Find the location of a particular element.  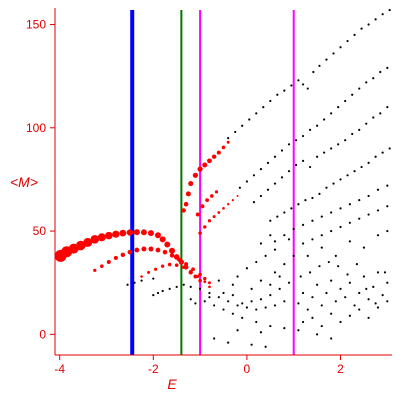

x-tick-label-3: 2 is located at coordinates (340, 369).